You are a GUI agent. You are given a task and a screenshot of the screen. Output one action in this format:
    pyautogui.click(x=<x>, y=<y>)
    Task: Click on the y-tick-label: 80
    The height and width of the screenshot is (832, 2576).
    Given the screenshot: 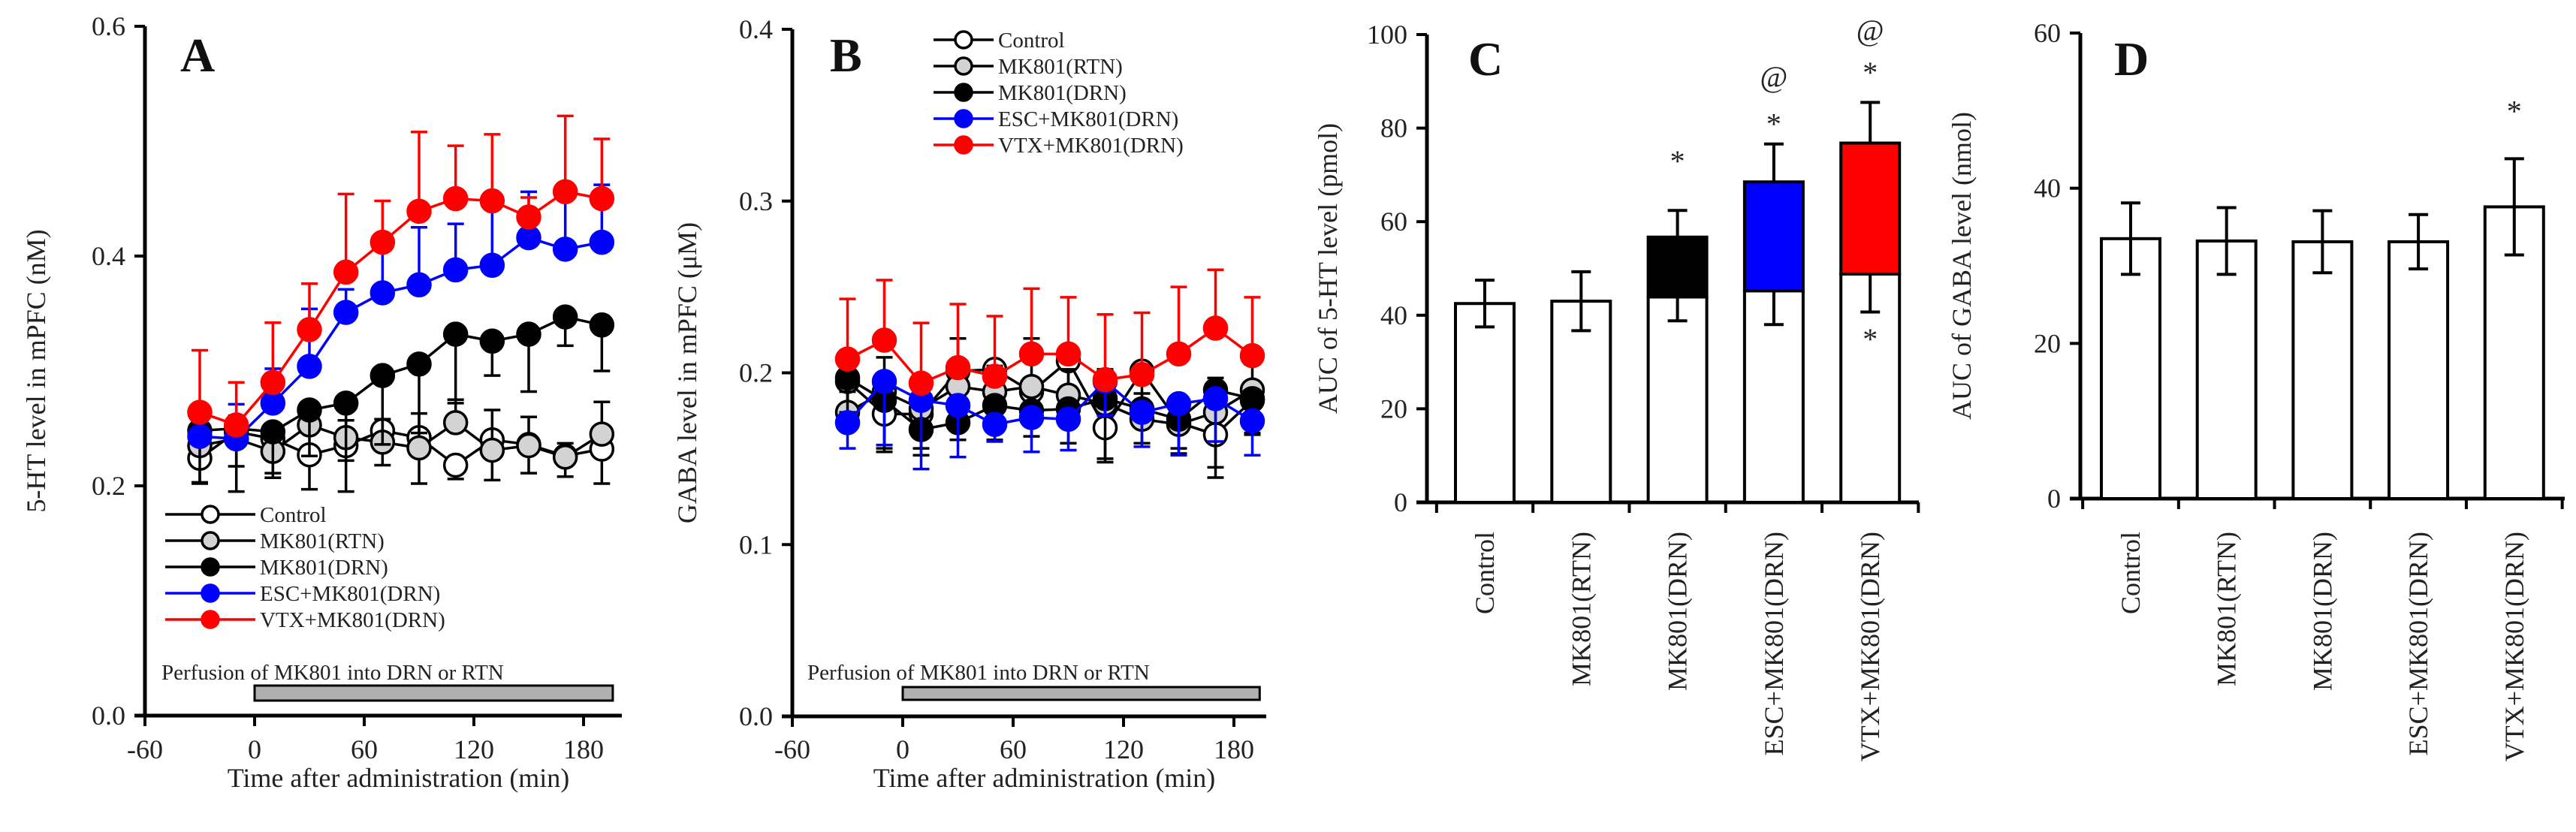 What is the action you would take?
    pyautogui.click(x=1393, y=128)
    